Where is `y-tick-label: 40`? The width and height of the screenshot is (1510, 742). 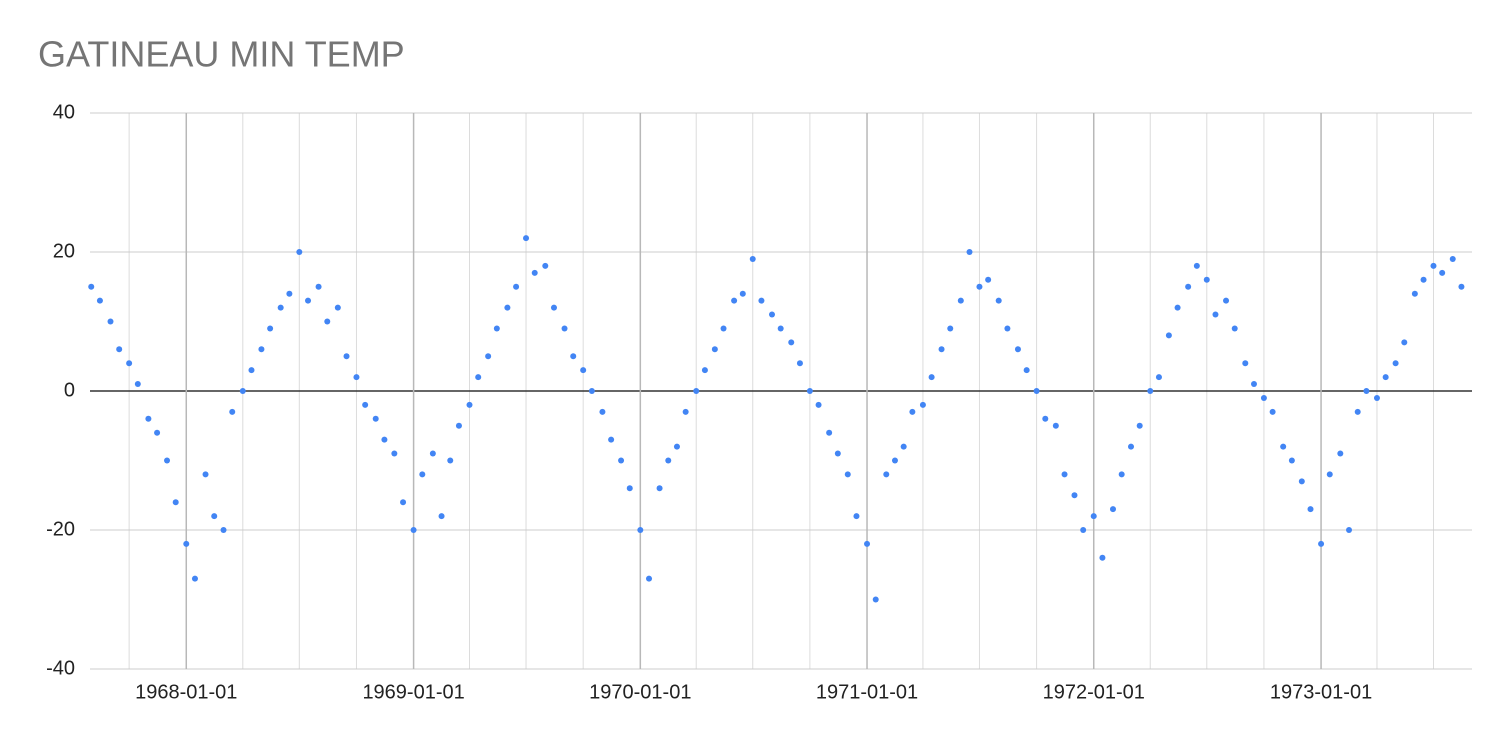 y-tick-label: 40 is located at coordinates (64, 112).